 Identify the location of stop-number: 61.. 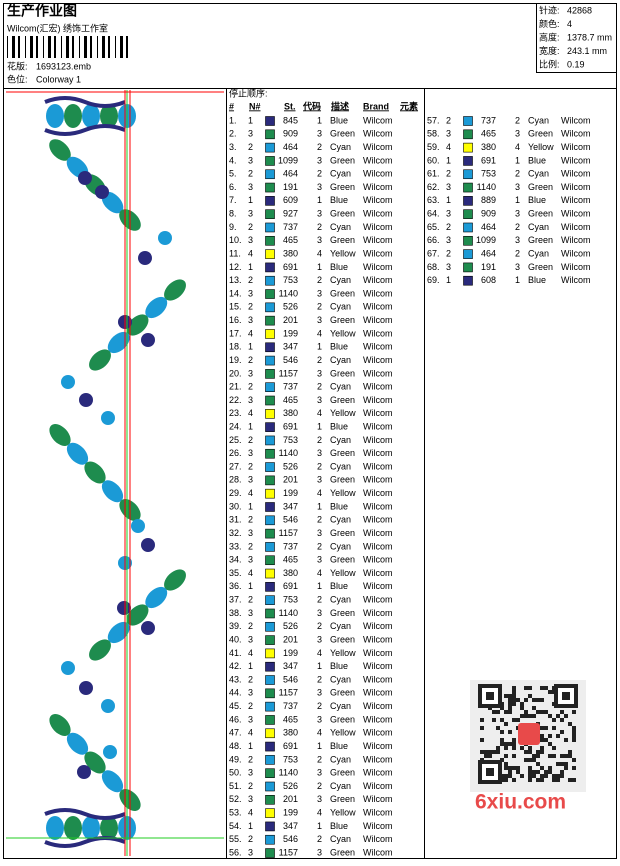
(433, 174).